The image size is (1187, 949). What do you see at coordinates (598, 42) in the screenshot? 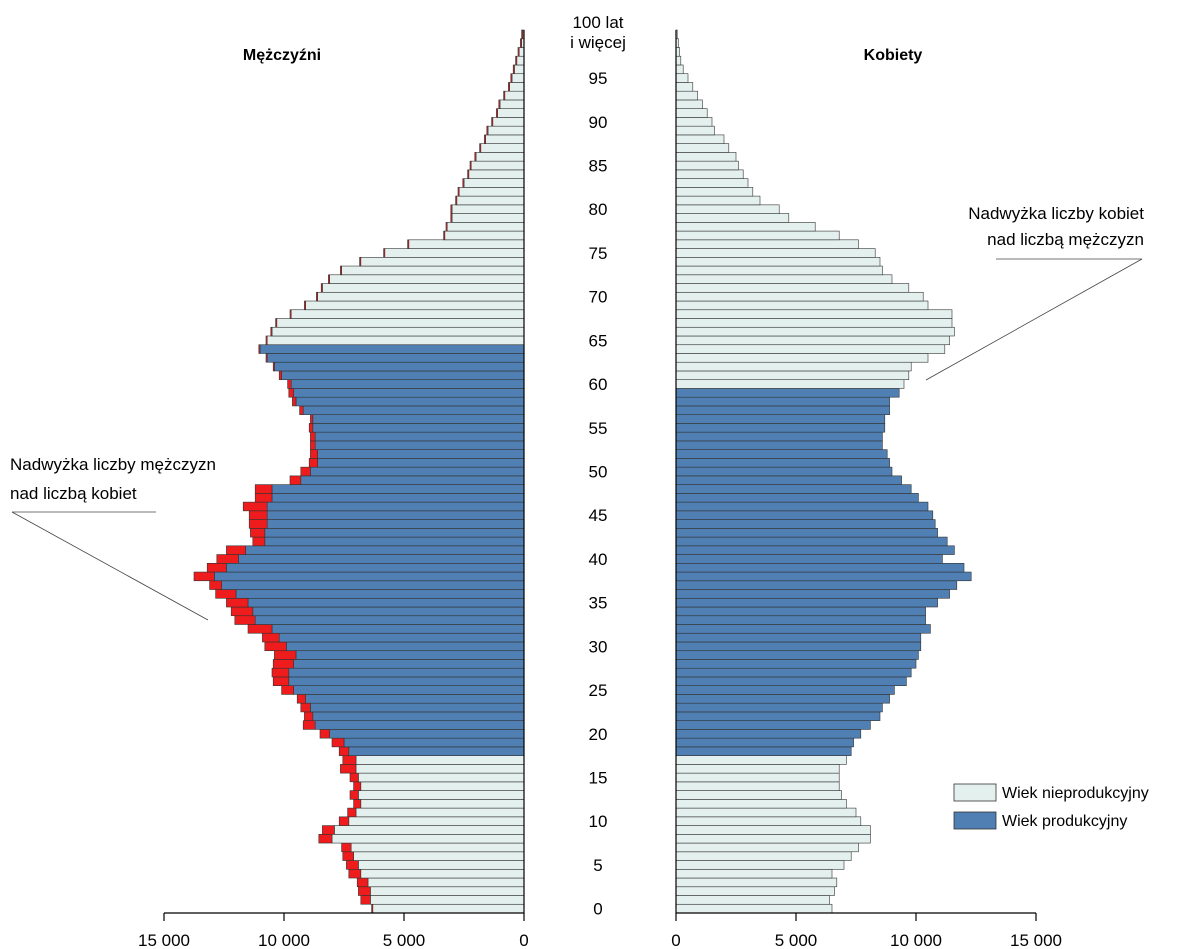
I see `age-label-100-line2: i więcej` at bounding box center [598, 42].